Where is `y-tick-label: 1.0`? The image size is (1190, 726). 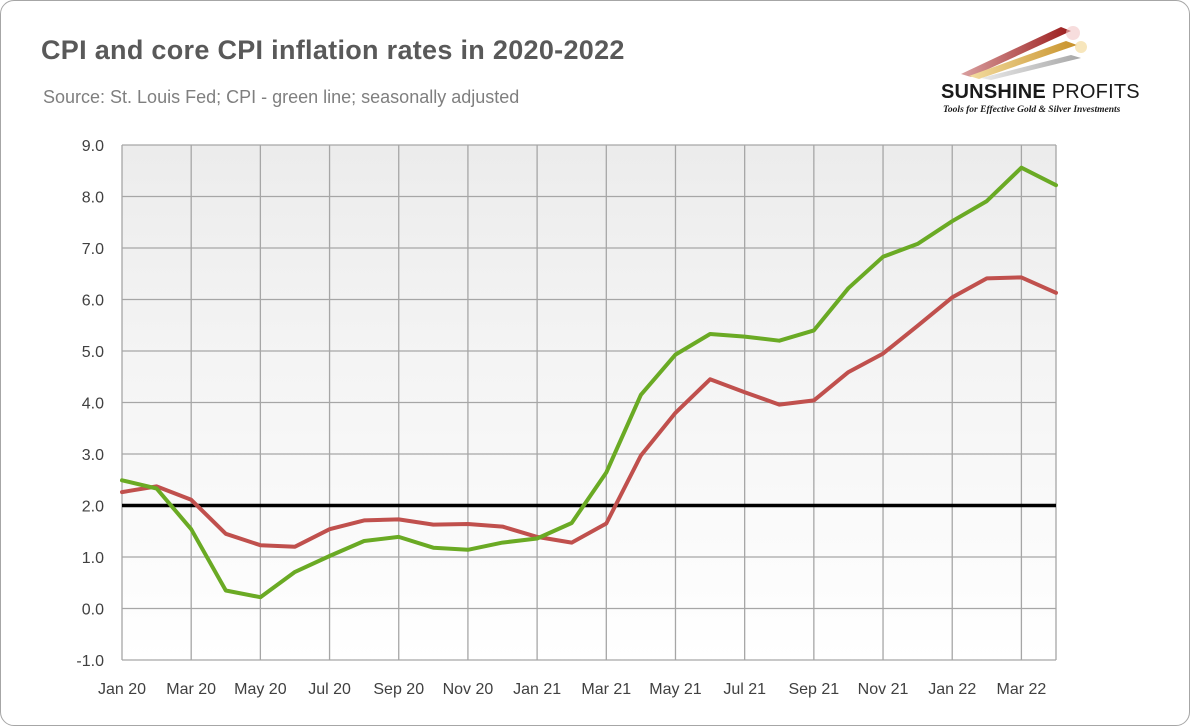
y-tick-label: 1.0 is located at coordinates (93, 558).